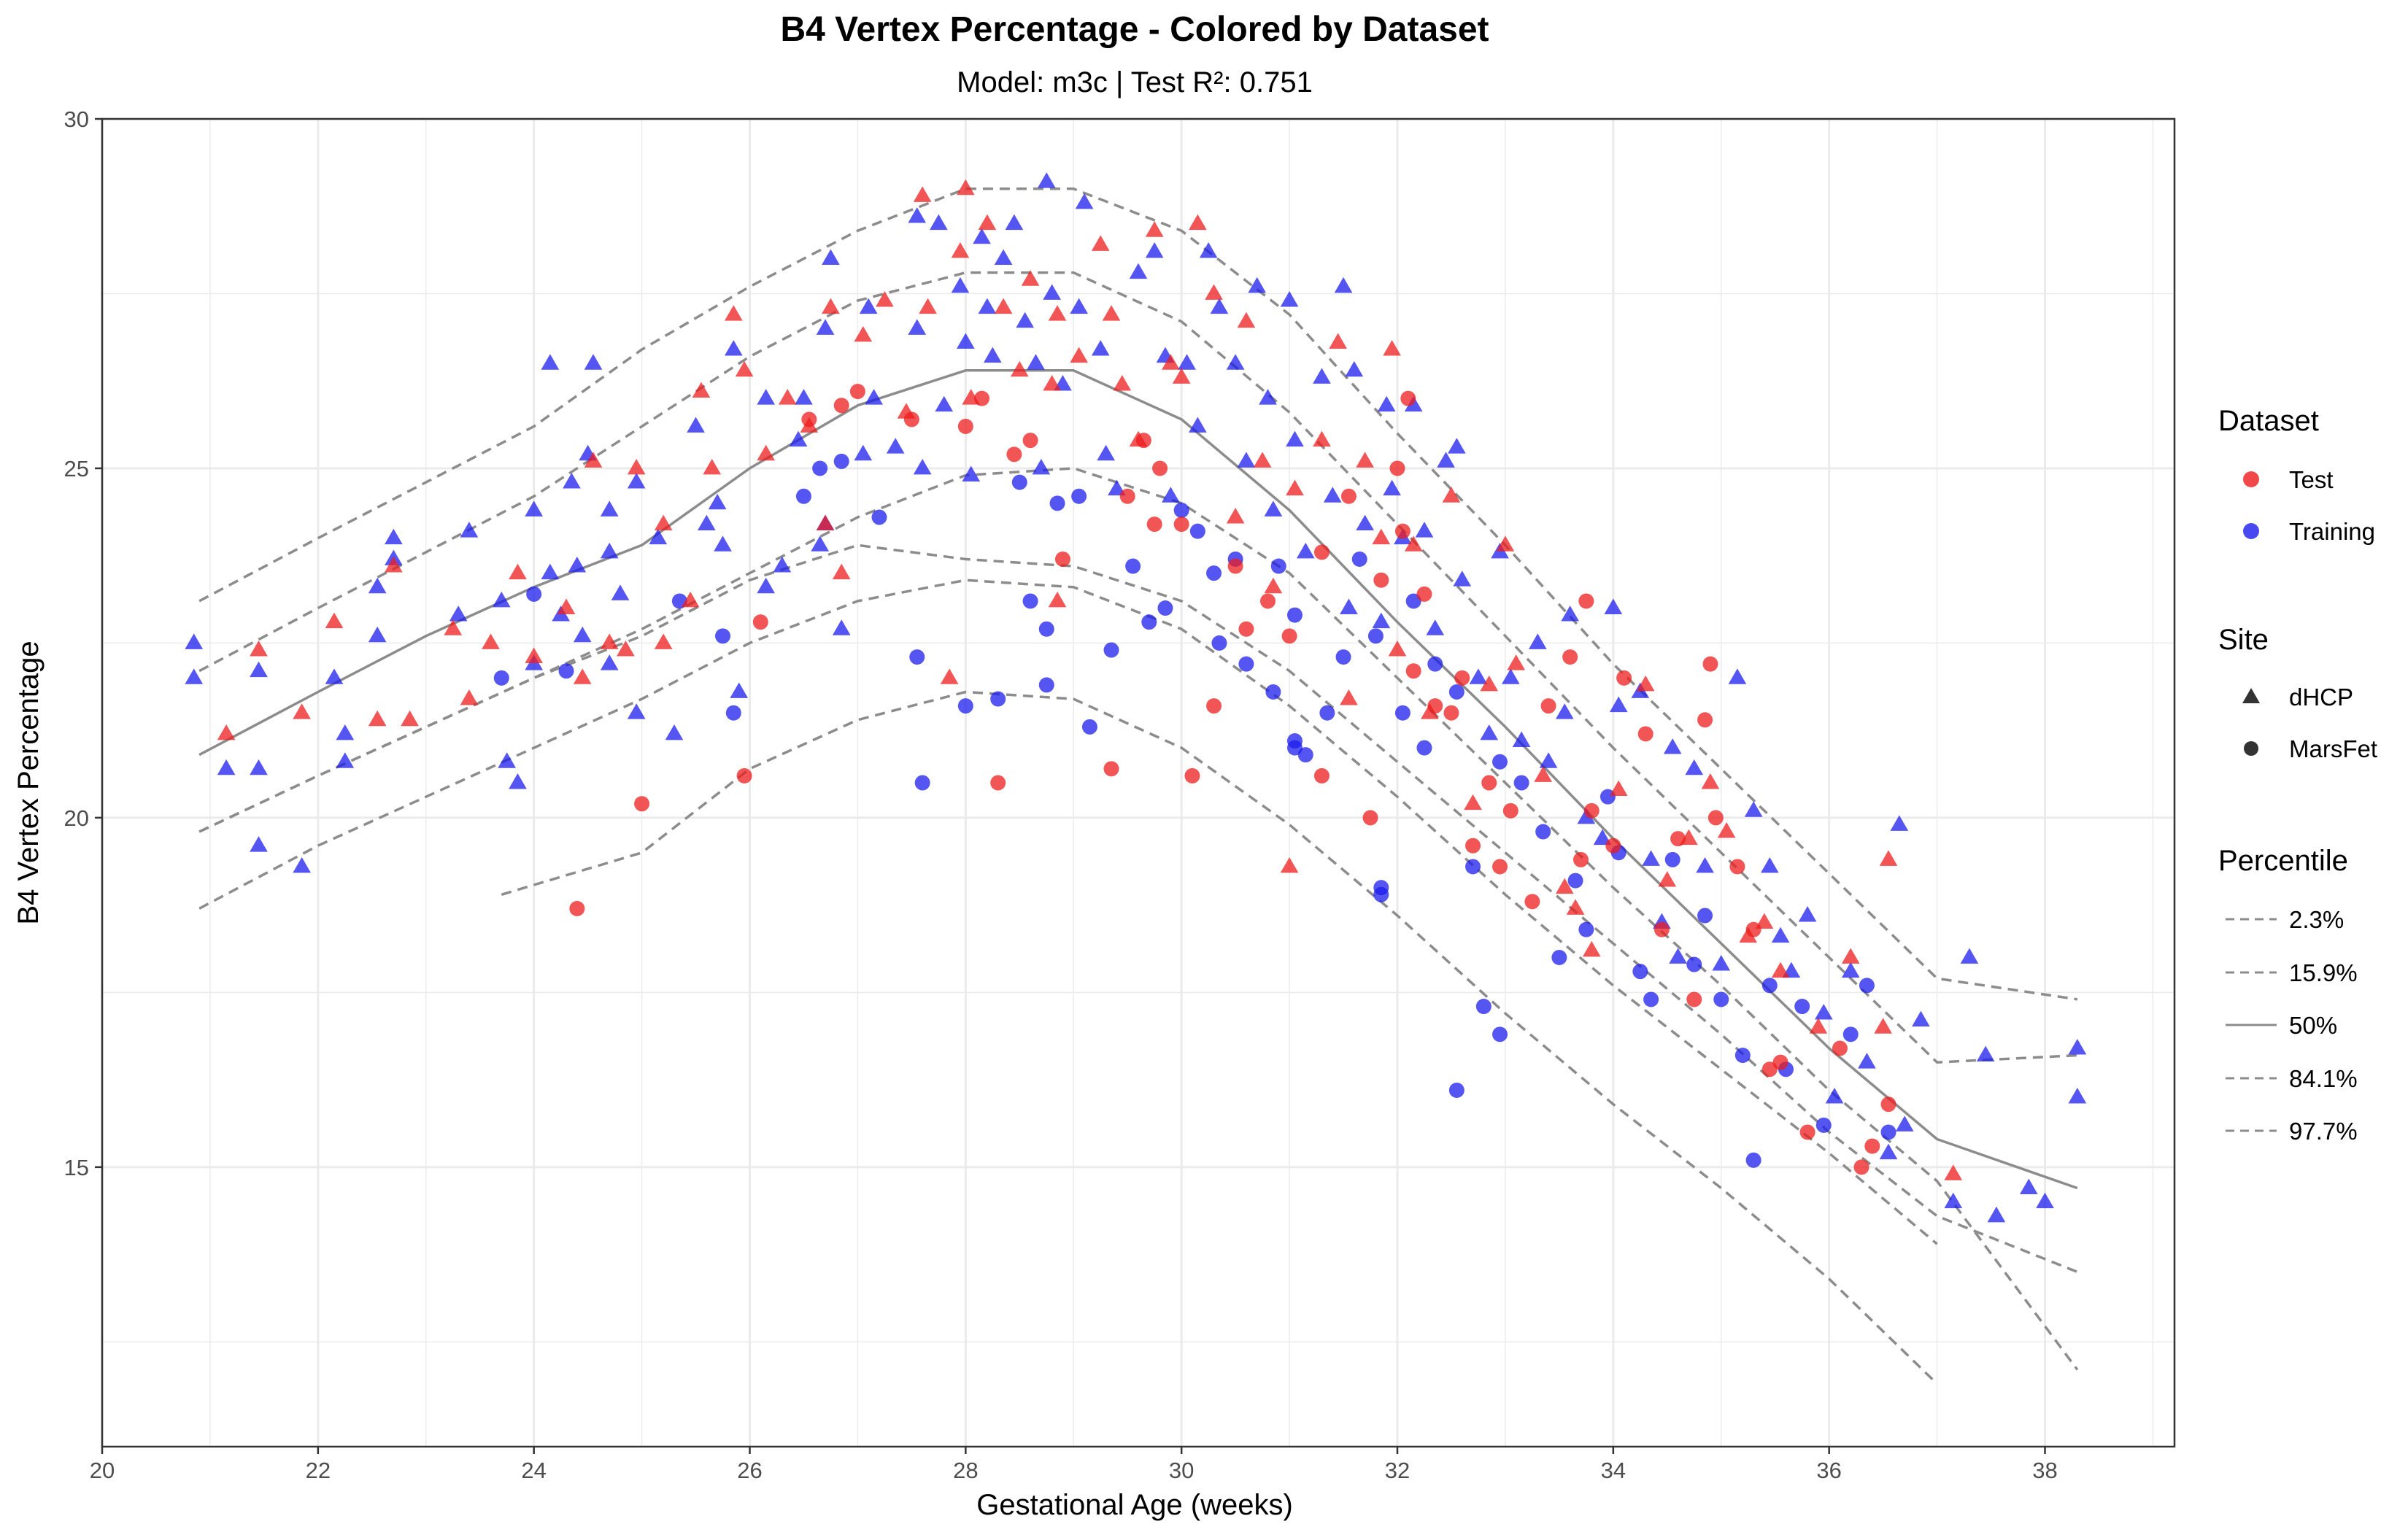 The width and height of the screenshot is (2408, 1532). What do you see at coordinates (533, 1471) in the screenshot?
I see `x-tick-label: 24` at bounding box center [533, 1471].